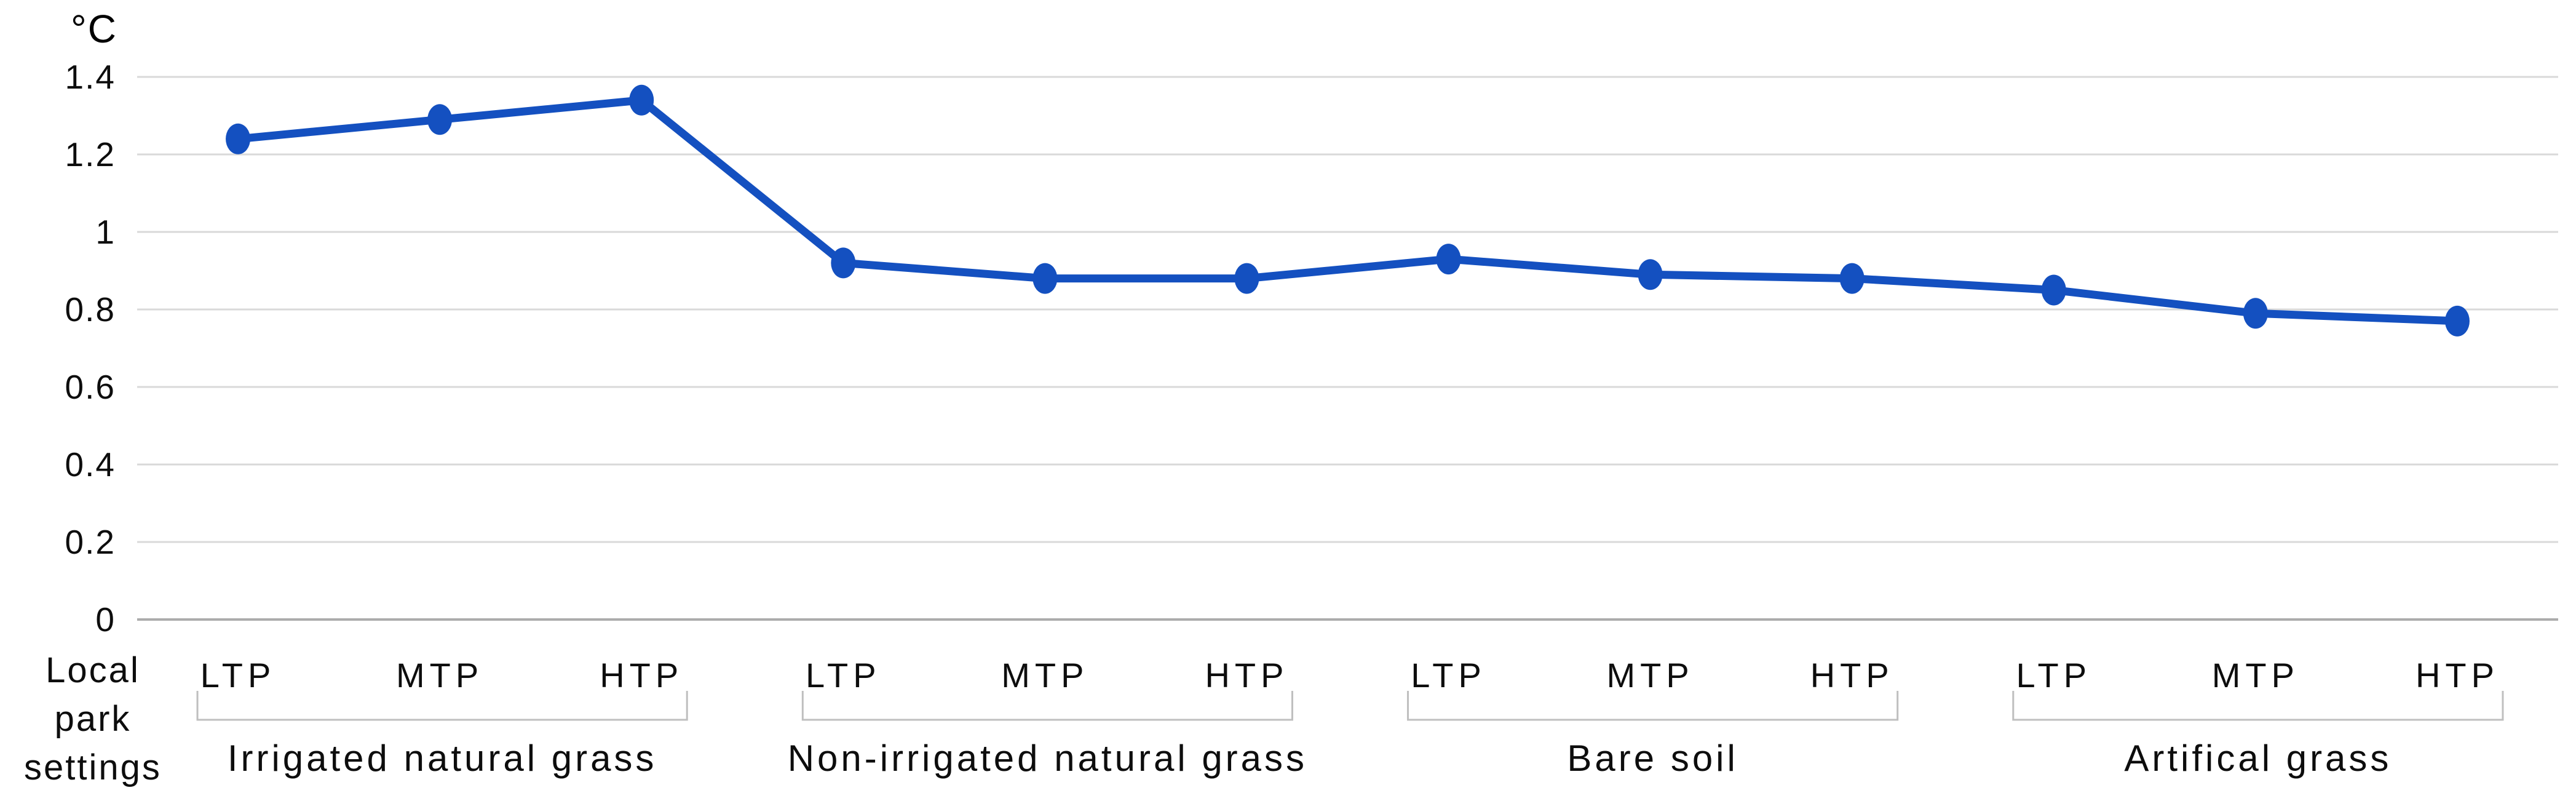  I want to click on y-tick-label: 0, so click(106, 620).